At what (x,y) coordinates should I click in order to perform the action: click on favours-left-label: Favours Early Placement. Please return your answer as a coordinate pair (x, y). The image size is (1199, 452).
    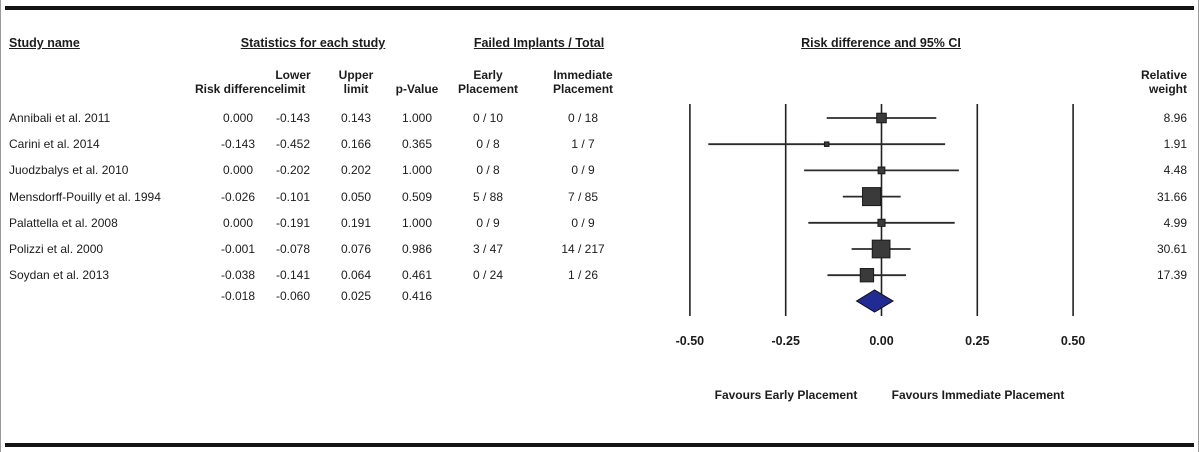
    Looking at the image, I should click on (786, 395).